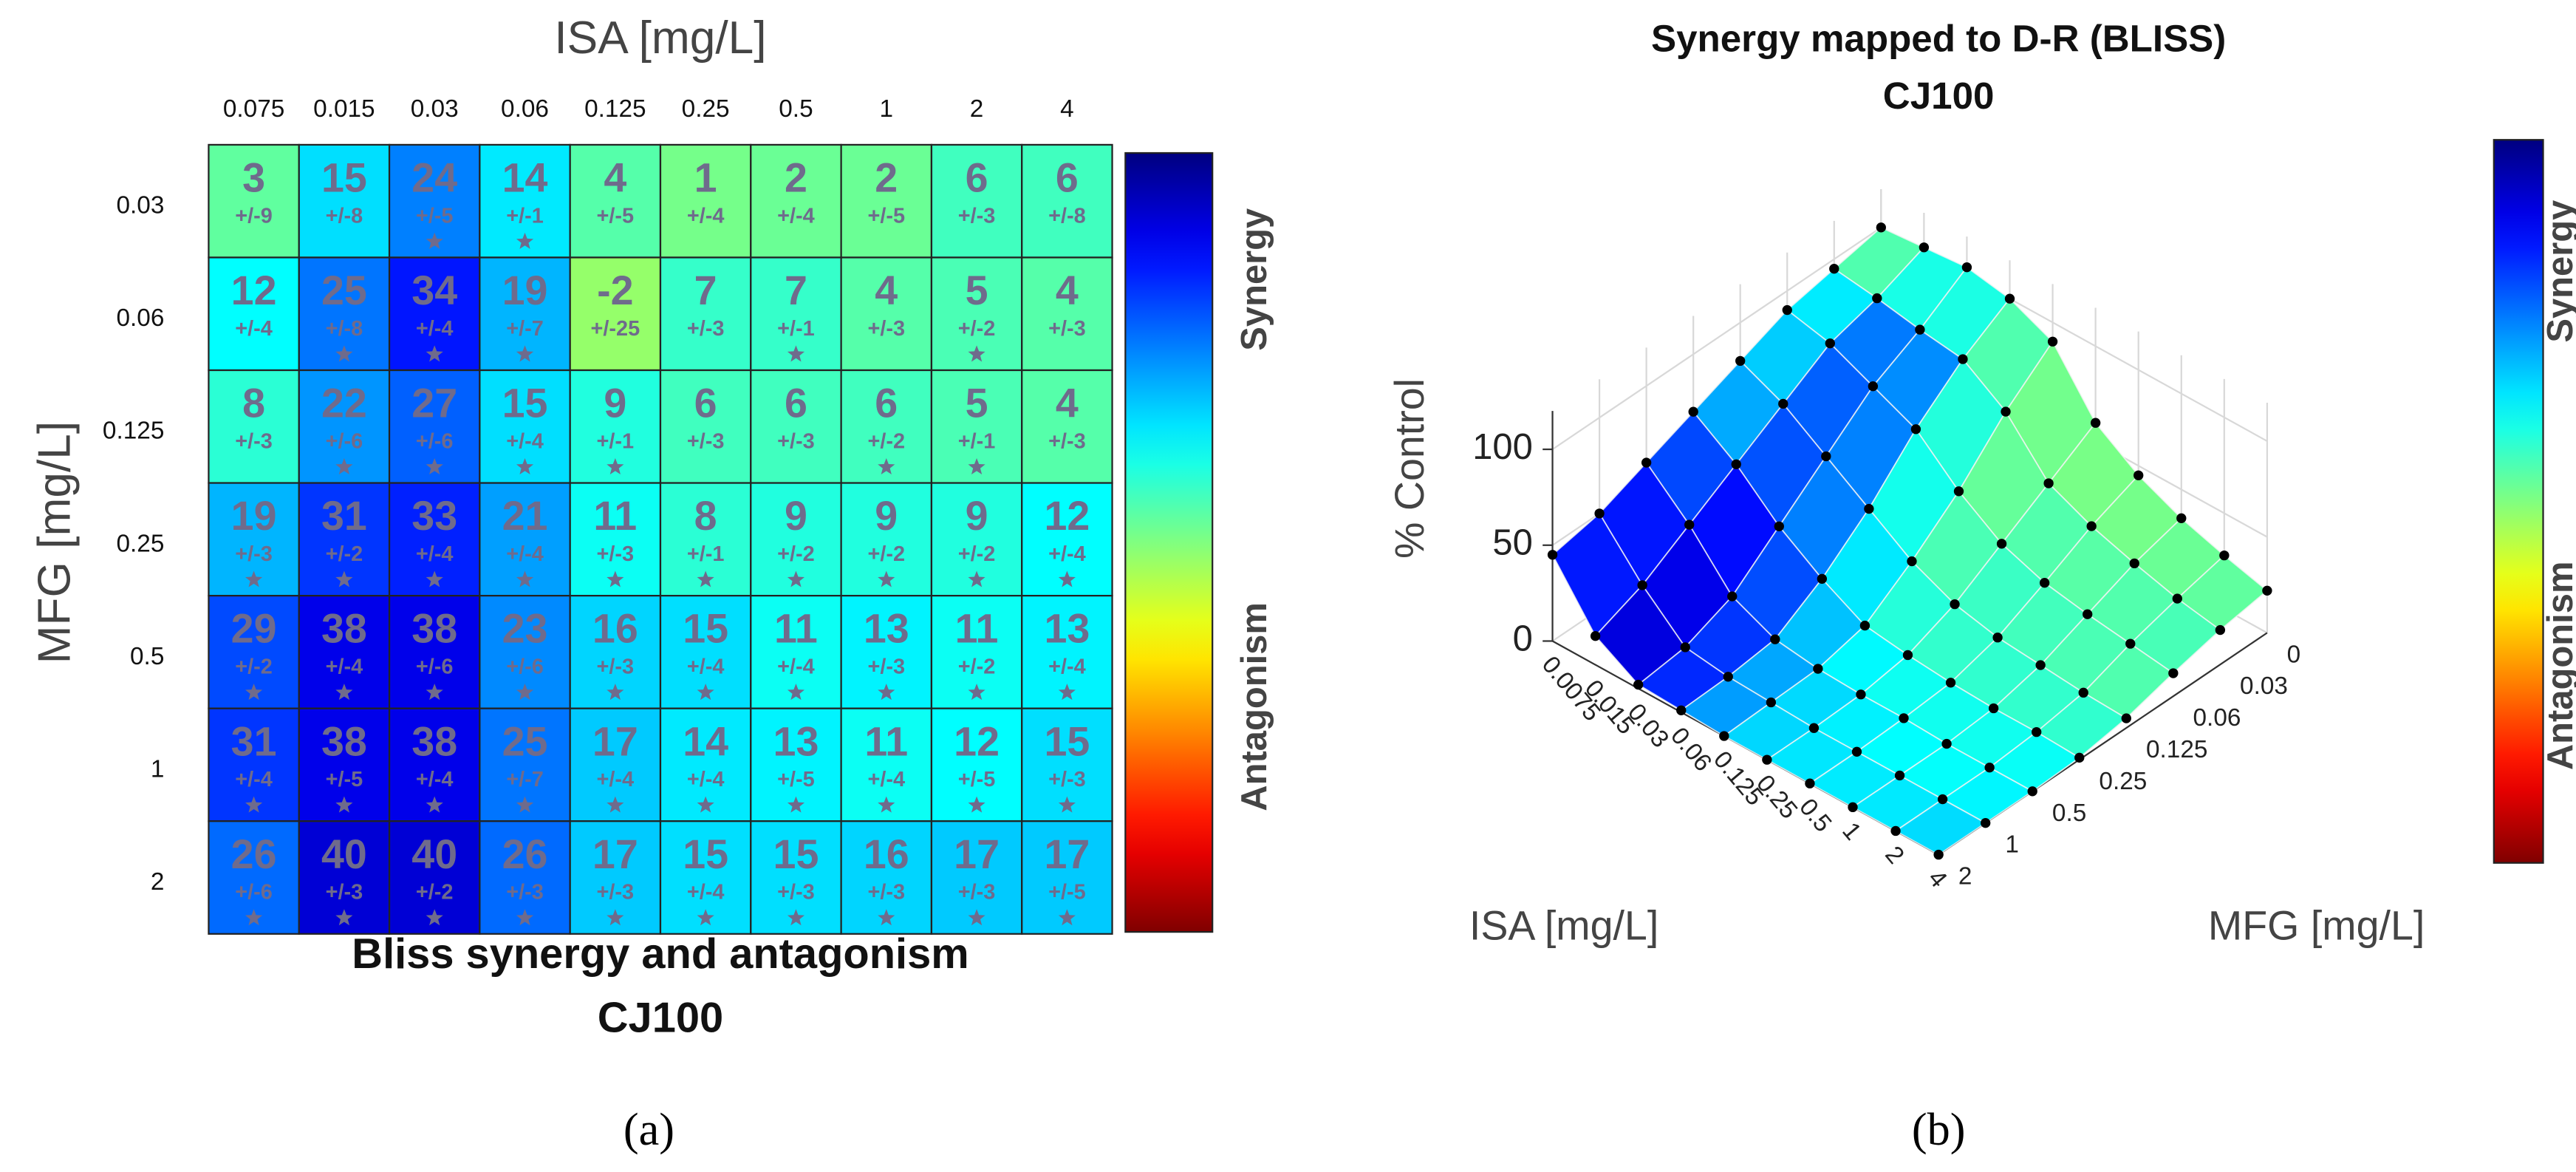  Describe the element at coordinates (344, 109) in the screenshot. I see `x-tick-label: 0.015` at that location.